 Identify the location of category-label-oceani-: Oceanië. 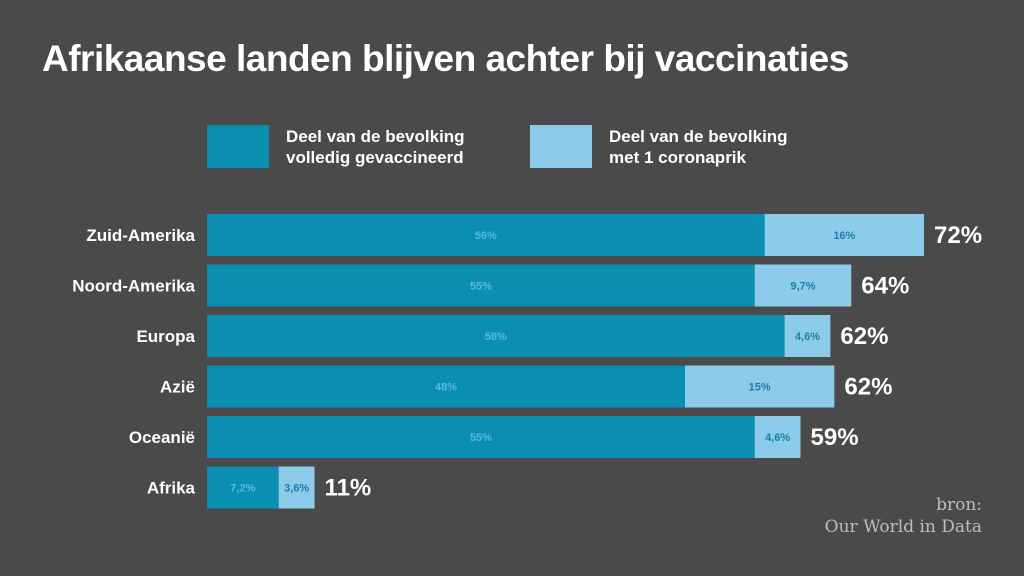
(162, 437).